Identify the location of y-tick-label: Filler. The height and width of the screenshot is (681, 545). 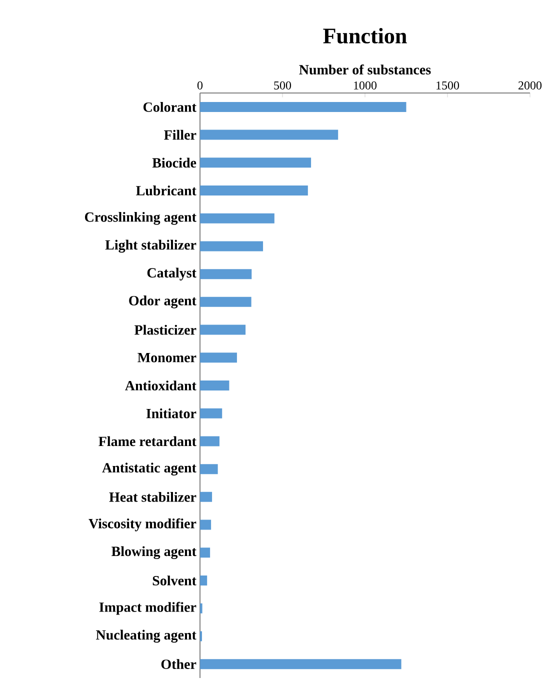
(180, 135).